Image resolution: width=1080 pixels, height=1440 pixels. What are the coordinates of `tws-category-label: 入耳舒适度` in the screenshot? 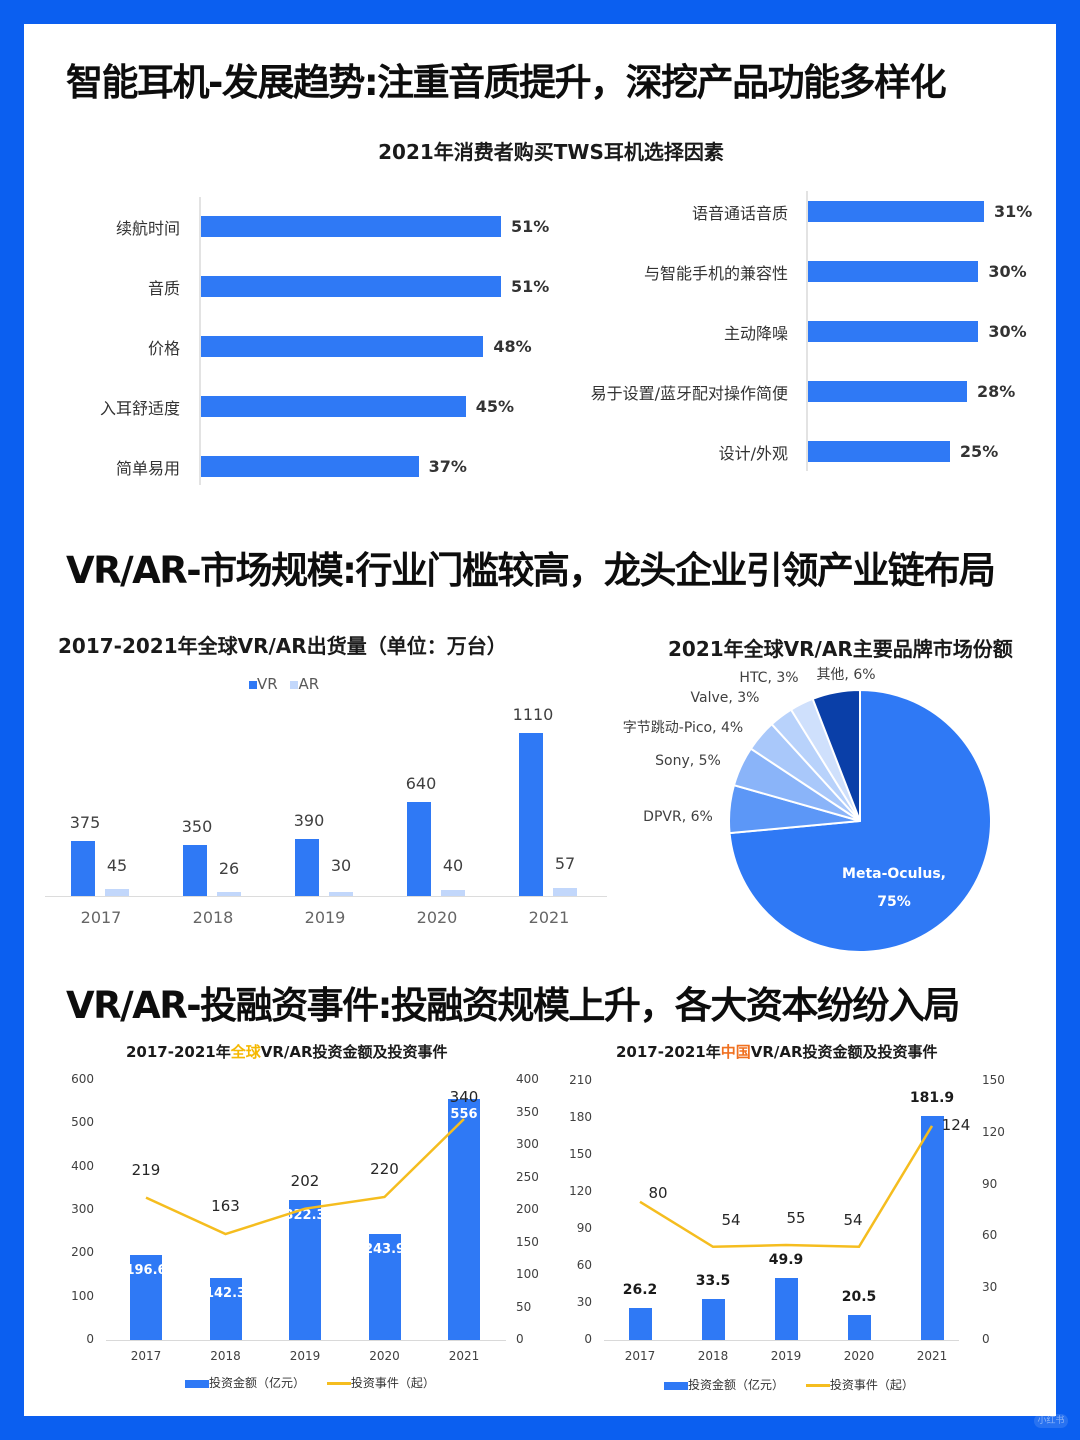 It's located at (139, 408).